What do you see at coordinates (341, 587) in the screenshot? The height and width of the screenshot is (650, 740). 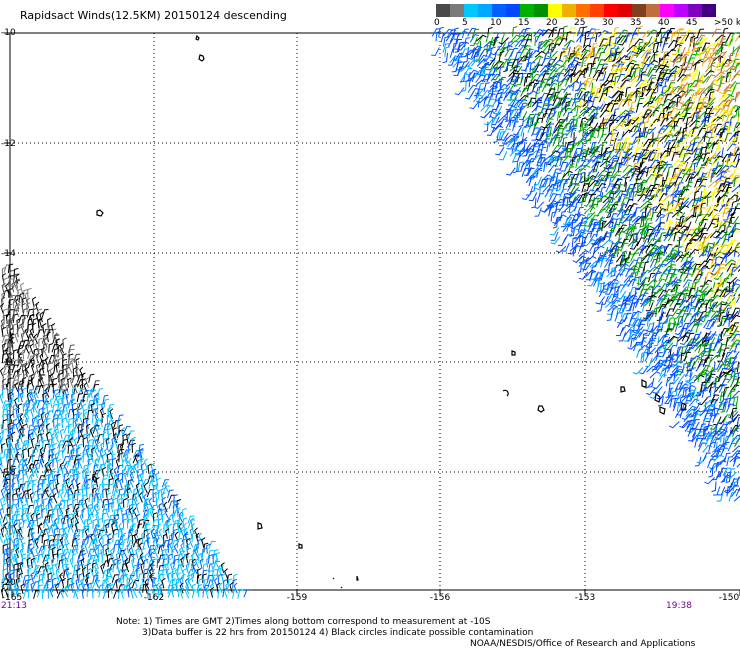 I see `island` at bounding box center [341, 587].